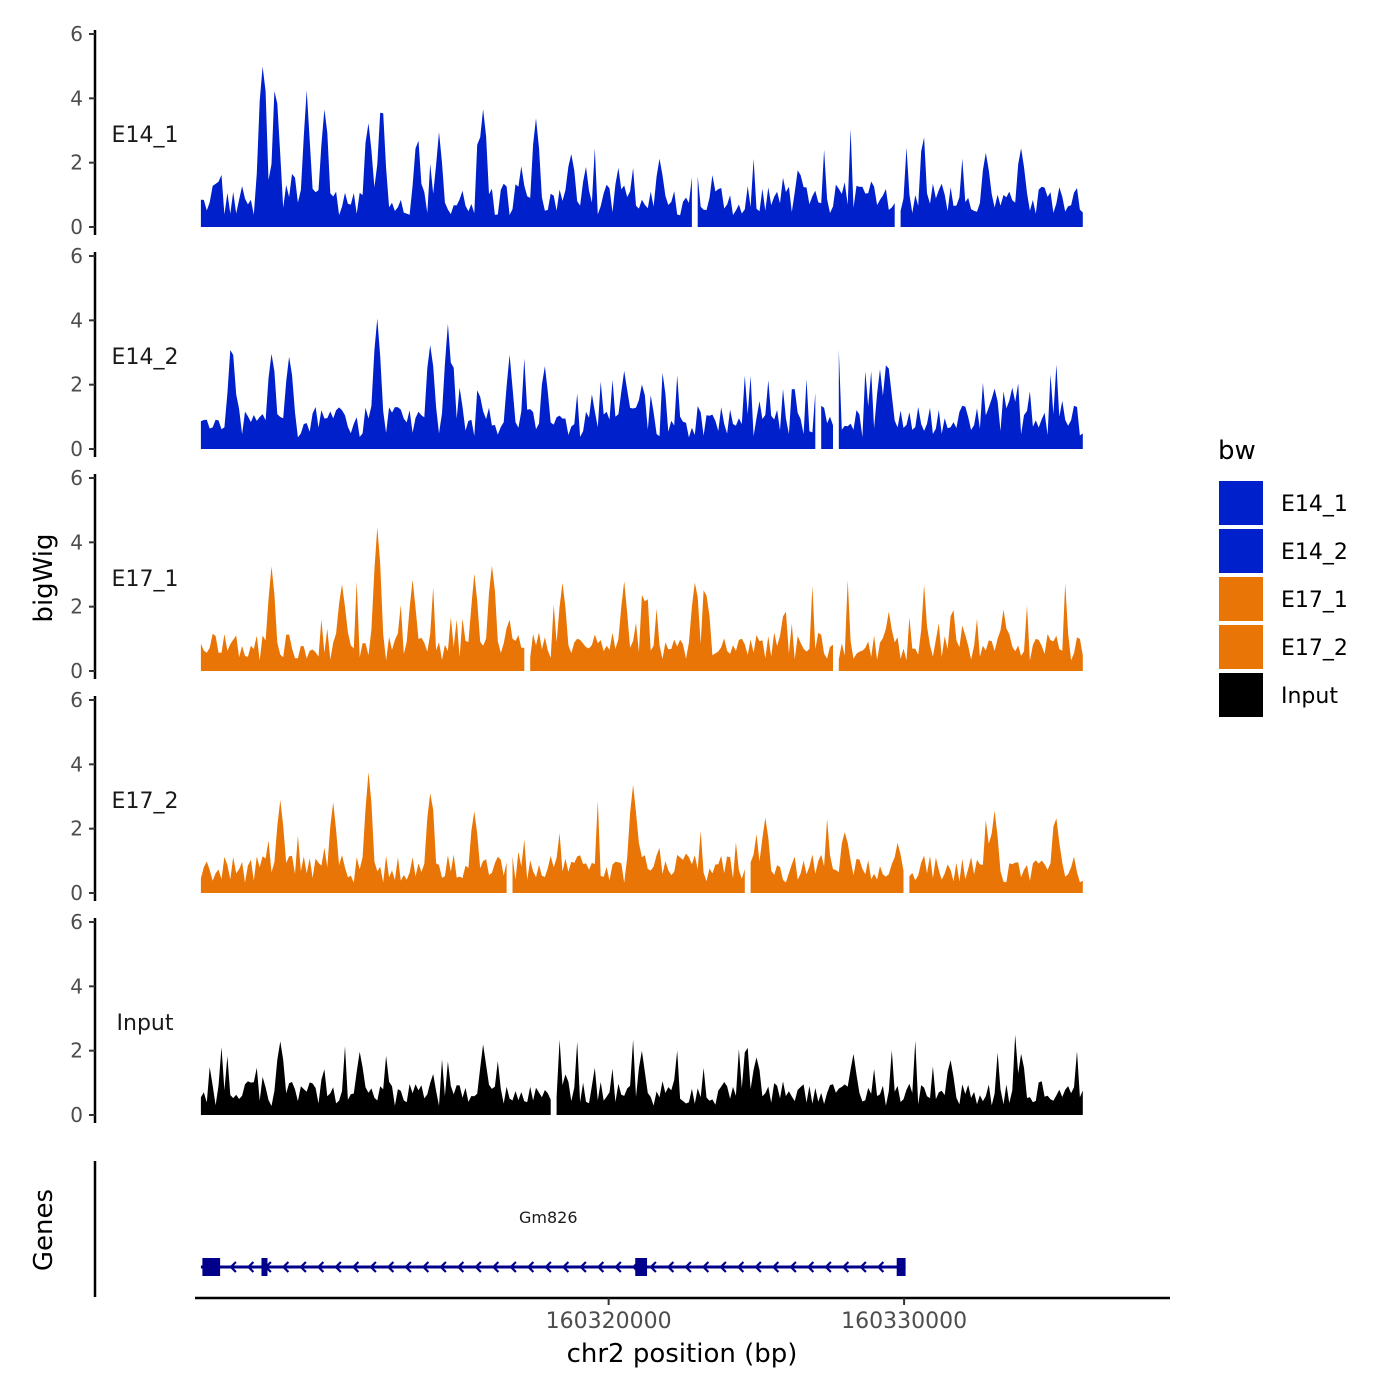  I want to click on x-axis-label: chr2 position (bp), so click(682, 1354).